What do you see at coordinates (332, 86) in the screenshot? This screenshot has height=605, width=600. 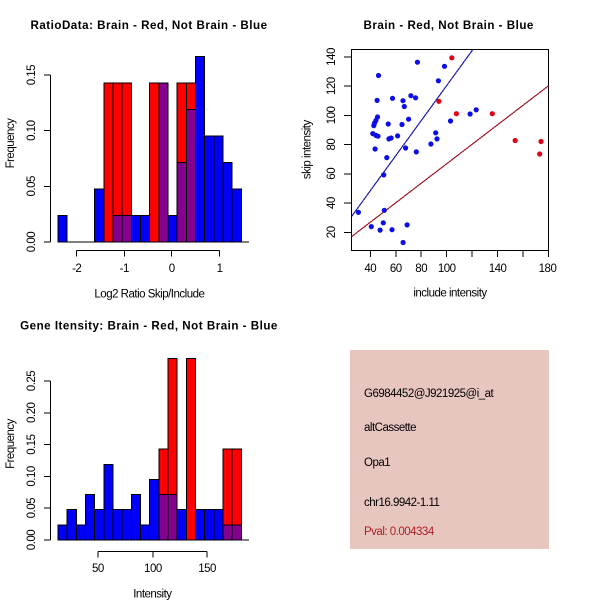 I see `svg-text: 120` at bounding box center [332, 86].